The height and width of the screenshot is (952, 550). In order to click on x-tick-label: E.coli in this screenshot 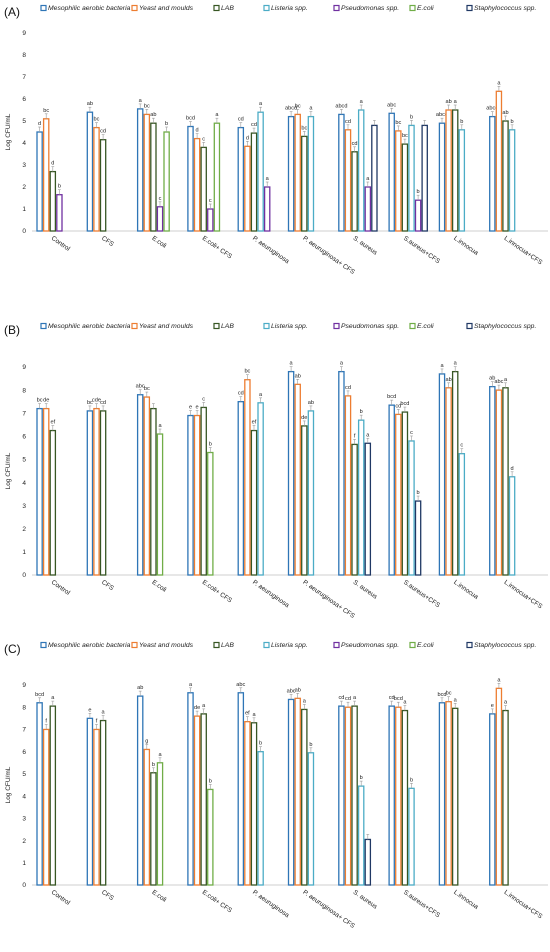, I will do `click(158, 586)`.